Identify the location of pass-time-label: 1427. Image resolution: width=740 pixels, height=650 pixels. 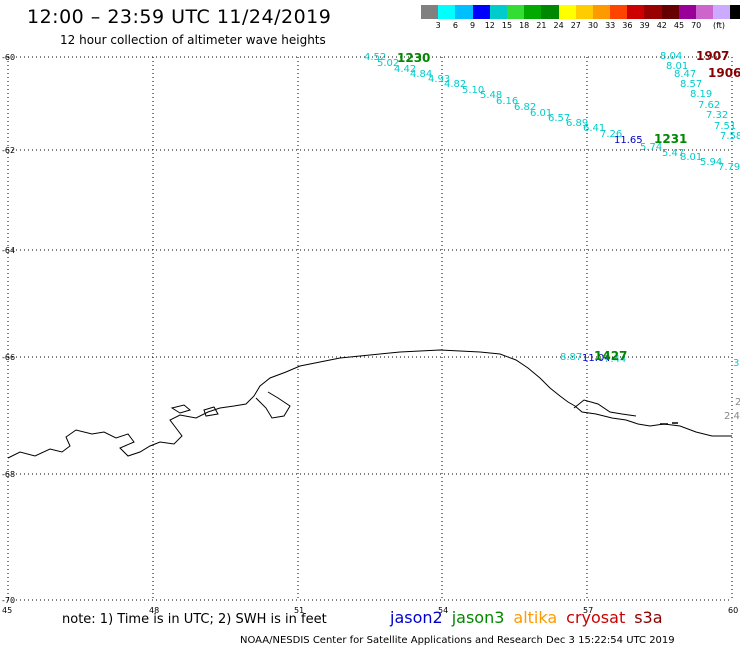
(610, 356).